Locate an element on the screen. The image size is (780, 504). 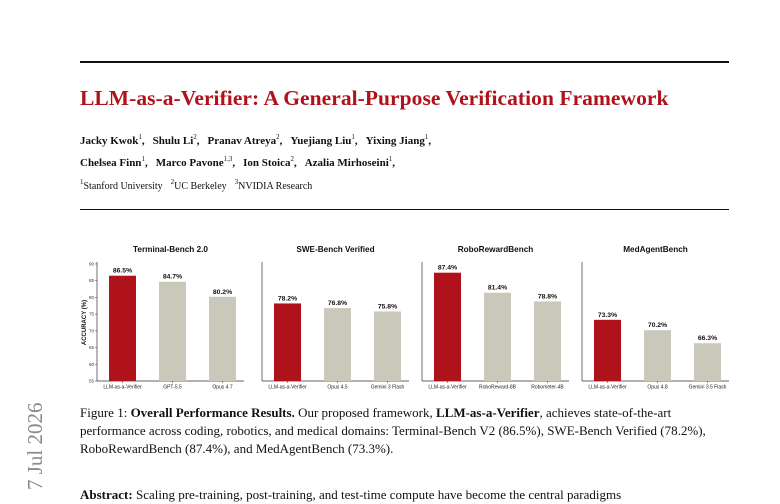
y-tick-label: 80 is located at coordinates (92, 297).